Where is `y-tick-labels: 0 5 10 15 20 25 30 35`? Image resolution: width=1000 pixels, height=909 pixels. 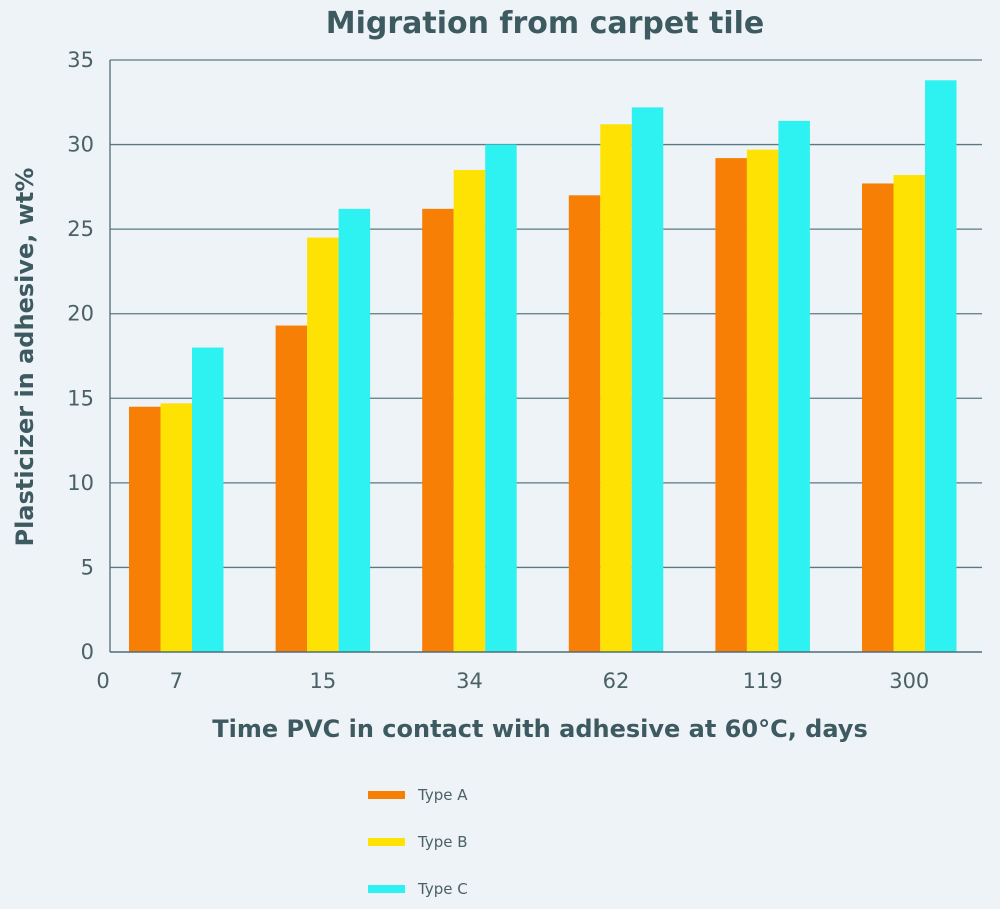
y-tick-labels: 0 5 10 15 20 25 30 35 is located at coordinates (80, 356).